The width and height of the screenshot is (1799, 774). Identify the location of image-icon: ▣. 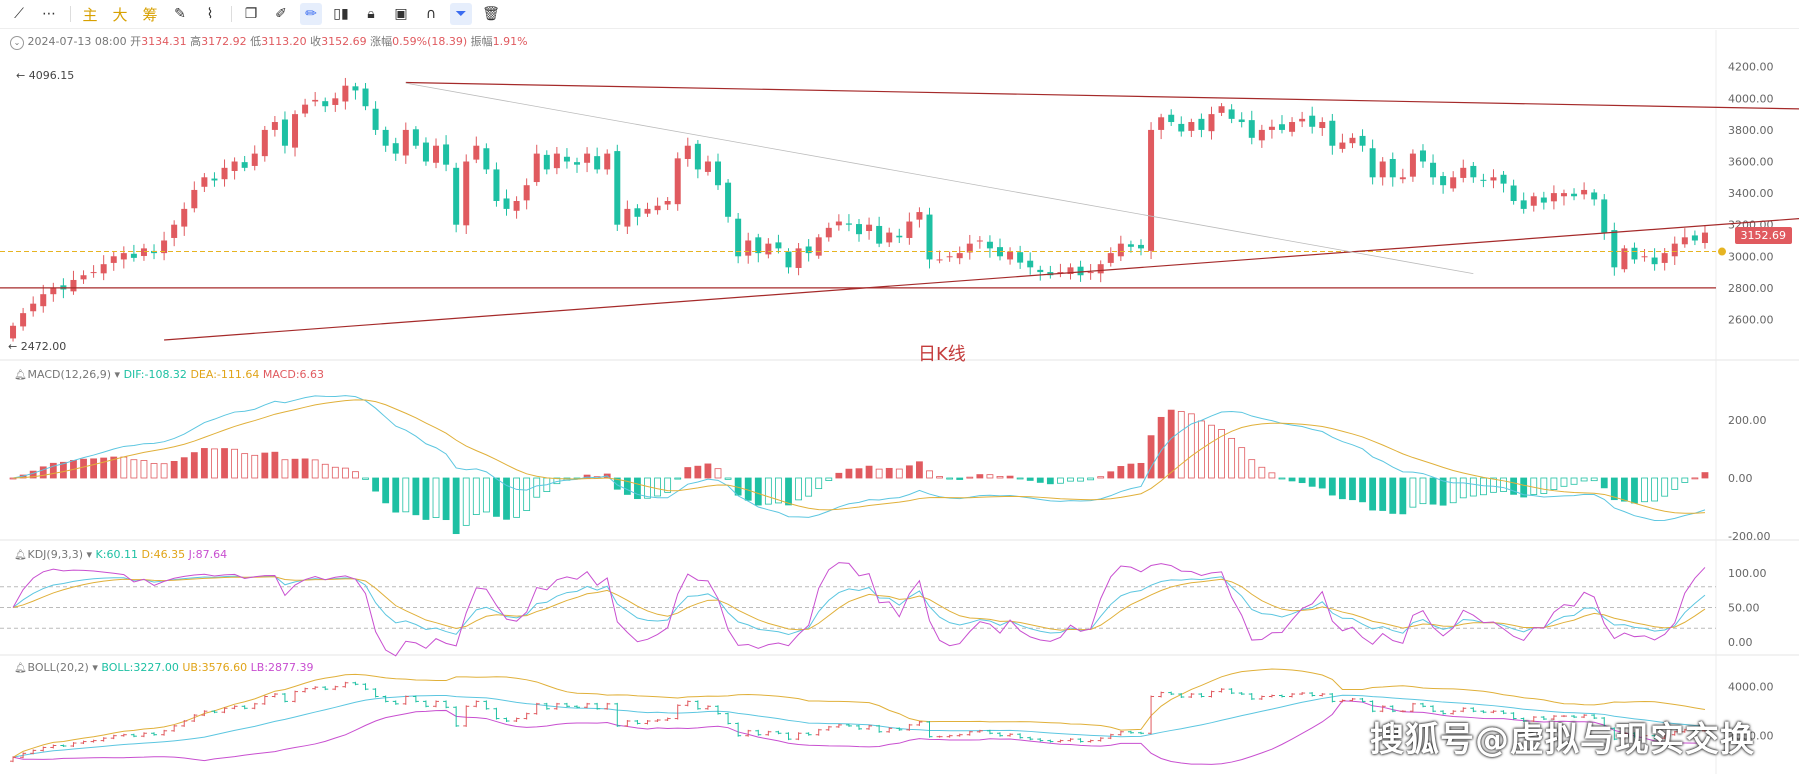
(401, 14).